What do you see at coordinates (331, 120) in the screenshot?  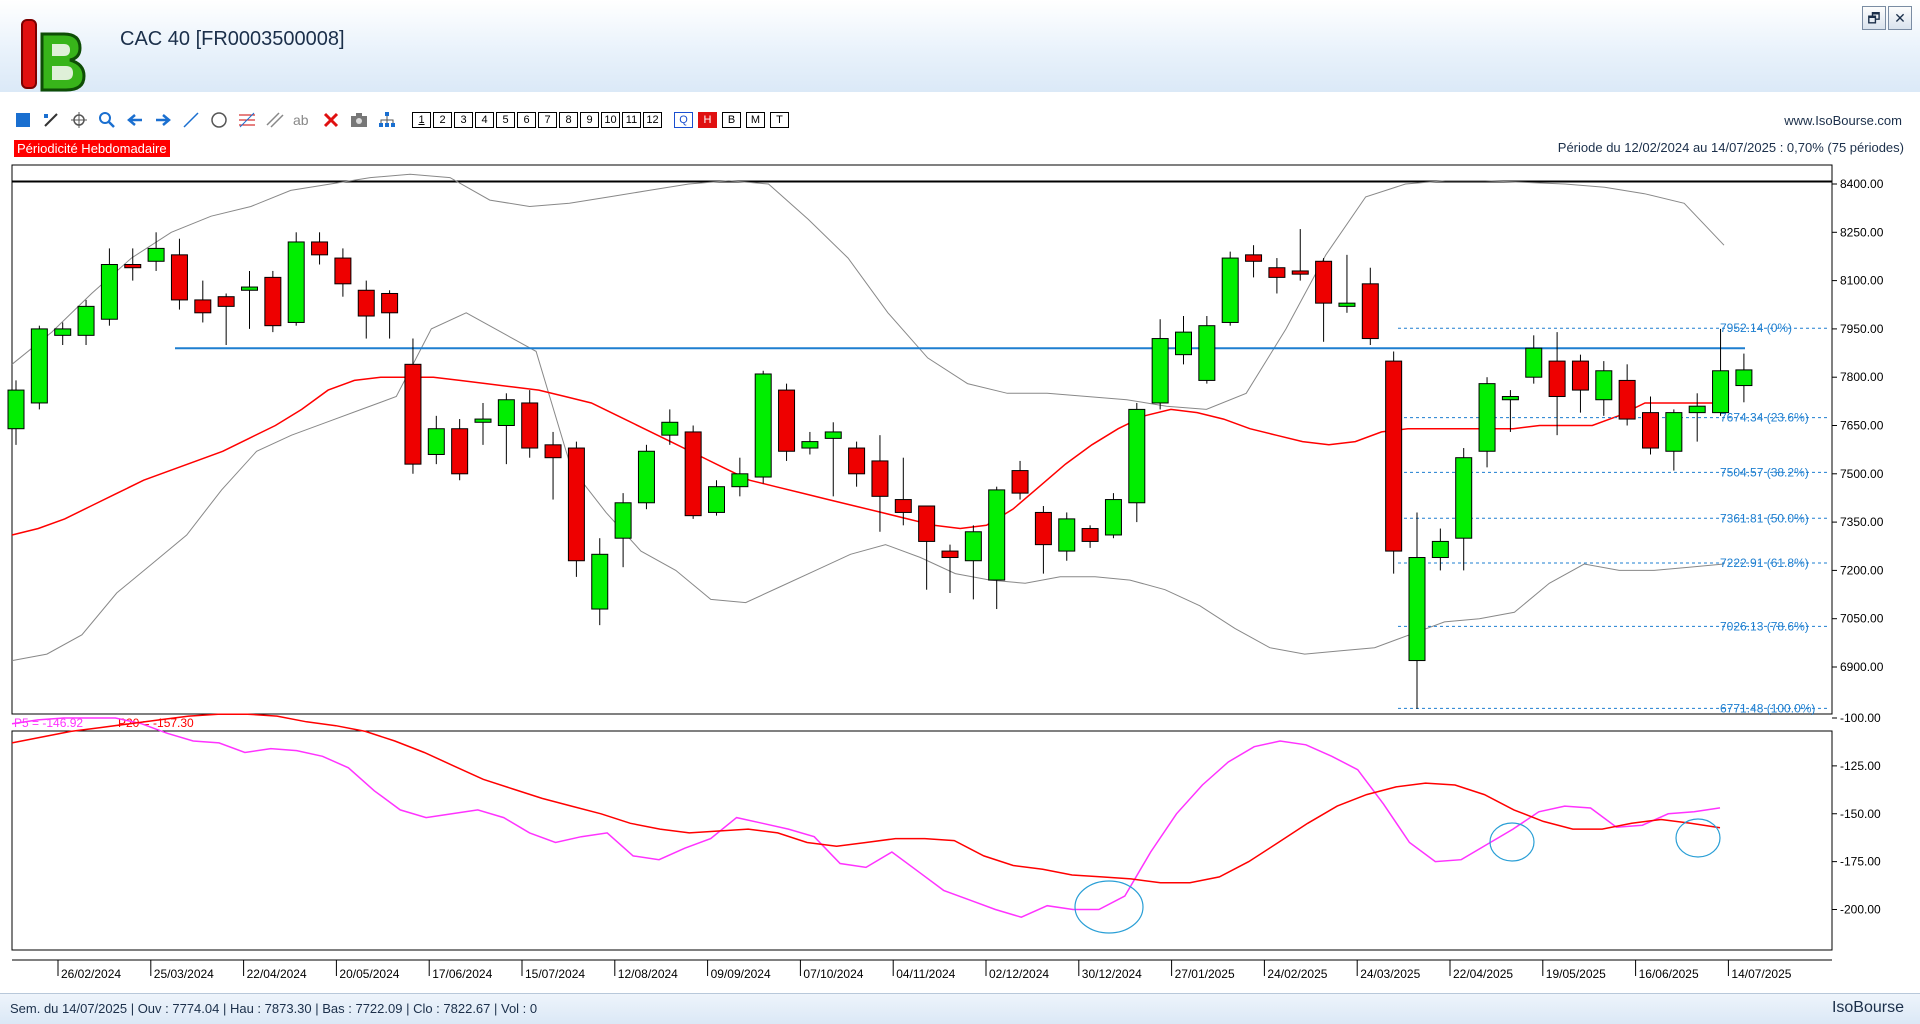 I see `delete-icon` at bounding box center [331, 120].